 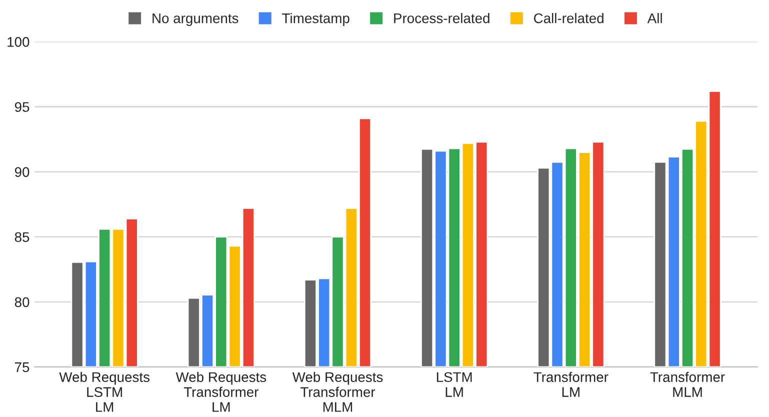 What do you see at coordinates (22, 367) in the screenshot?
I see `y-tick-label: 75` at bounding box center [22, 367].